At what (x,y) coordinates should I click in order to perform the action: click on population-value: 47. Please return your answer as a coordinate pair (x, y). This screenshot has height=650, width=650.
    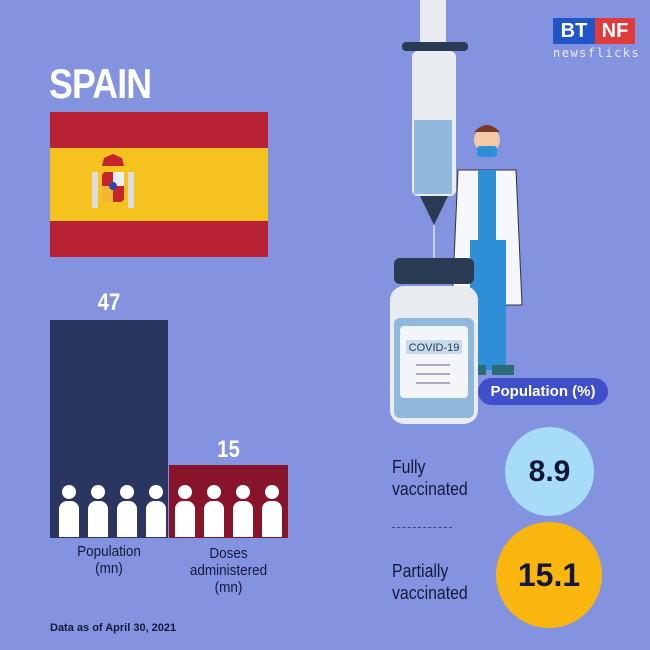
    Looking at the image, I should click on (109, 302).